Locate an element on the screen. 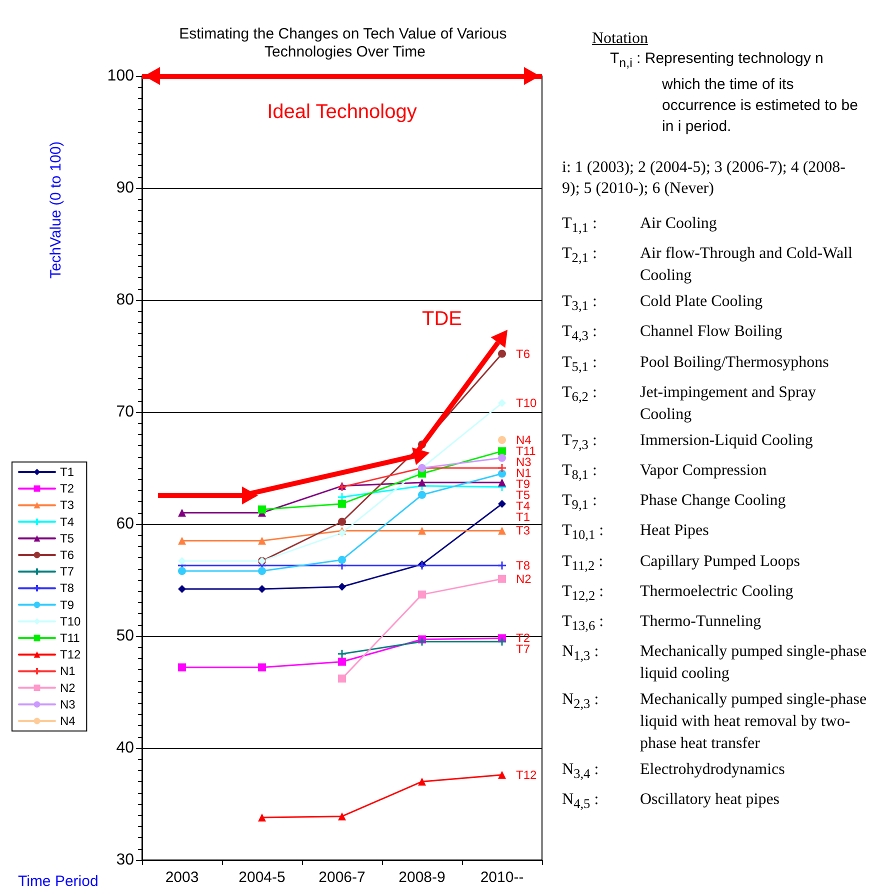  text: T$_{11,2}$ : Capillary Pumped Loops is located at coordinates (681, 562).